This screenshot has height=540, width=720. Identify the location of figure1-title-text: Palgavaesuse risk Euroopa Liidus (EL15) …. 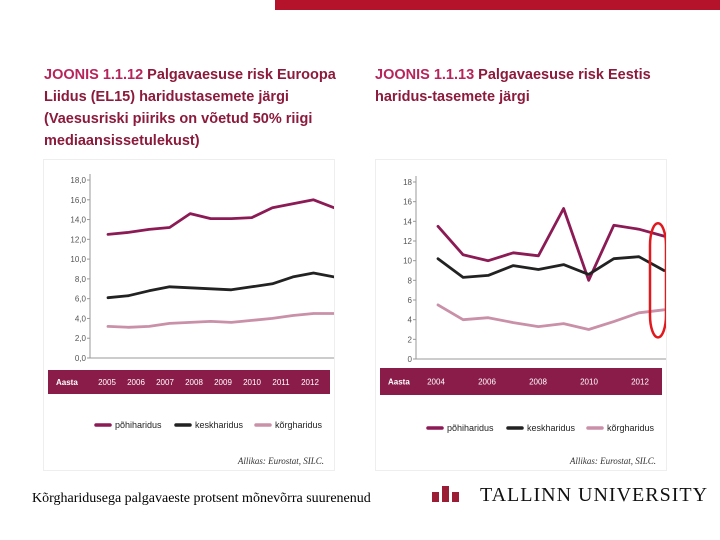
(190, 108).